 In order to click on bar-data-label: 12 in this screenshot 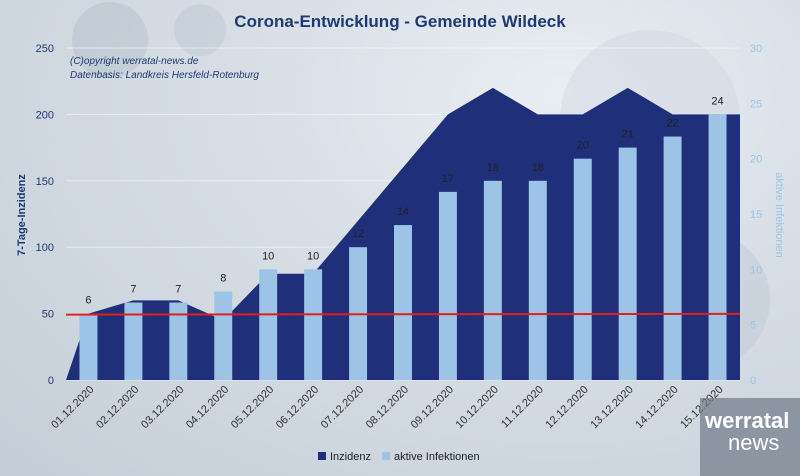, I will do `click(358, 234)`.